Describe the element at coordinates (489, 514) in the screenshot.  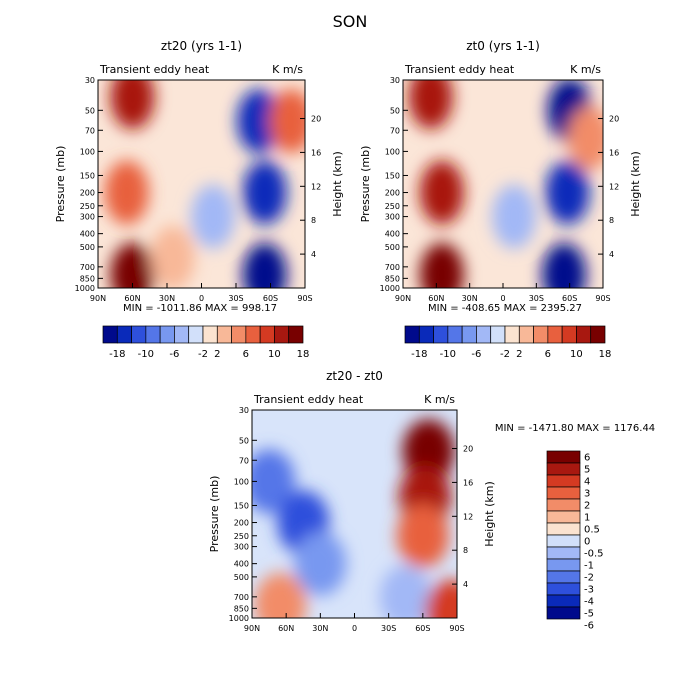
I see `y2-axis-label: Height (km)` at that location.